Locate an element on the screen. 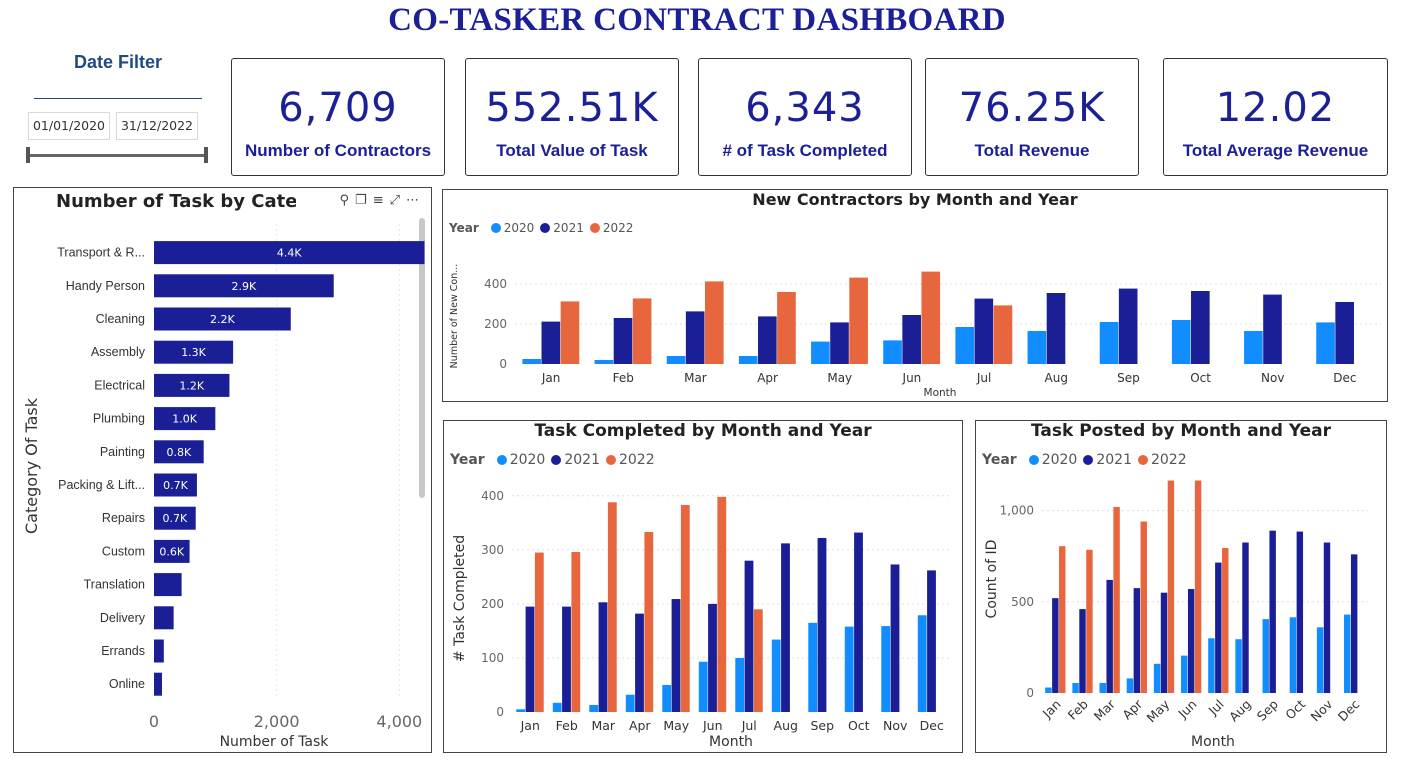 The height and width of the screenshot is (768, 1417). pin-icon: ⚲ is located at coordinates (347, 200).